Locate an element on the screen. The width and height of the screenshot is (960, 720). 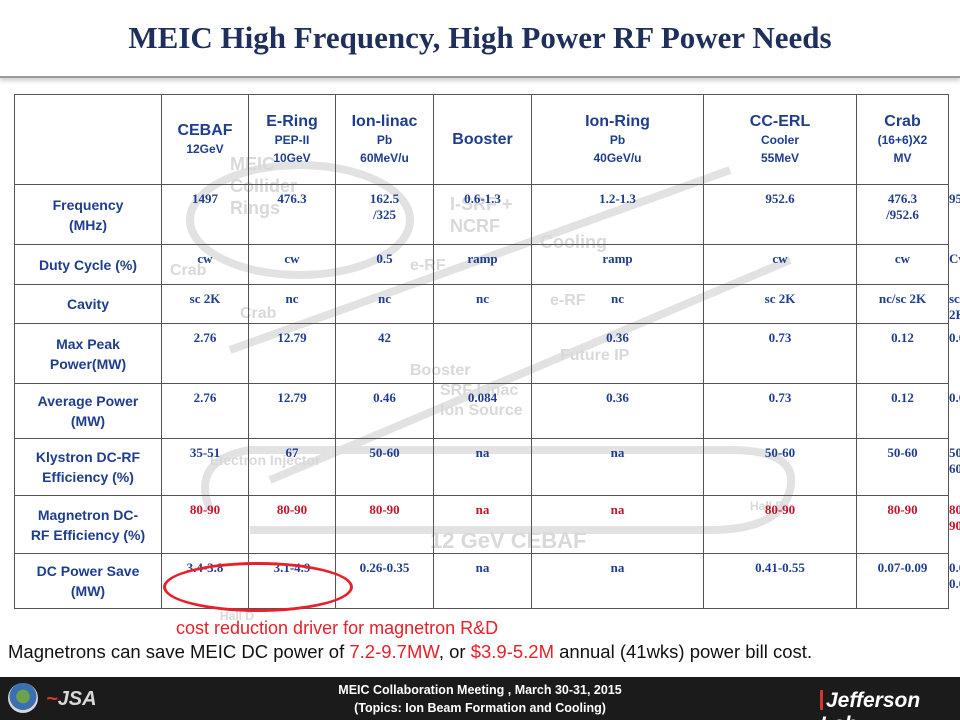
jsa-logo: ~JSA is located at coordinates (71, 699).